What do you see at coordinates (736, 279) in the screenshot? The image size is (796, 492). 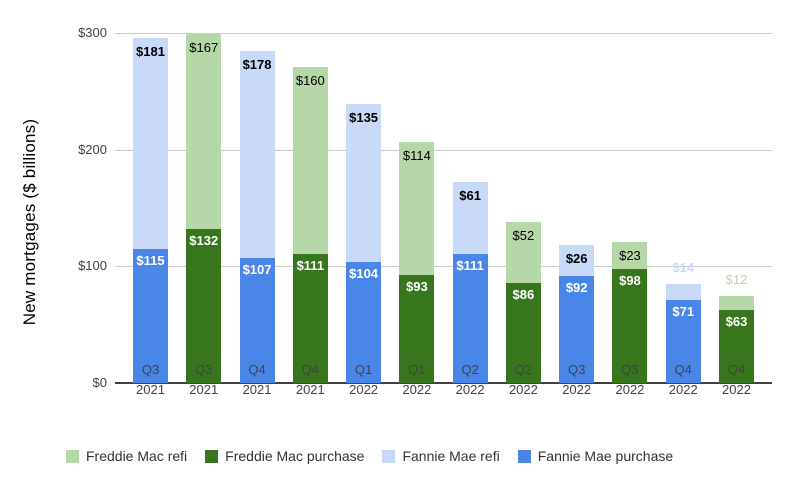 I see `refi-value-label: $12` at bounding box center [736, 279].